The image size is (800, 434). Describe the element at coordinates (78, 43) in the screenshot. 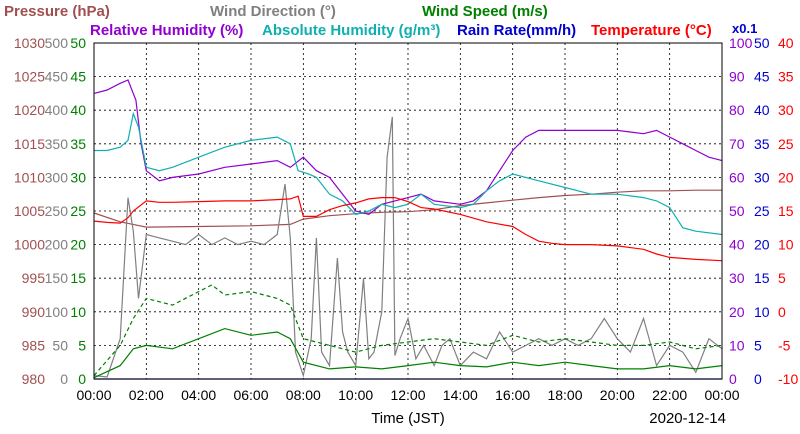

I see `wind-speed-tick-label: 50` at that location.